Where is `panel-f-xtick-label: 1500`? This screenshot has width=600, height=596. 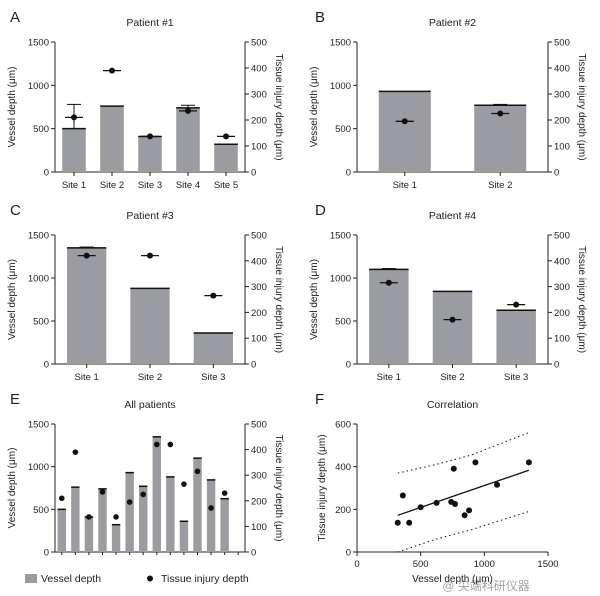 panel-f-xtick-label: 1500 is located at coordinates (547, 564).